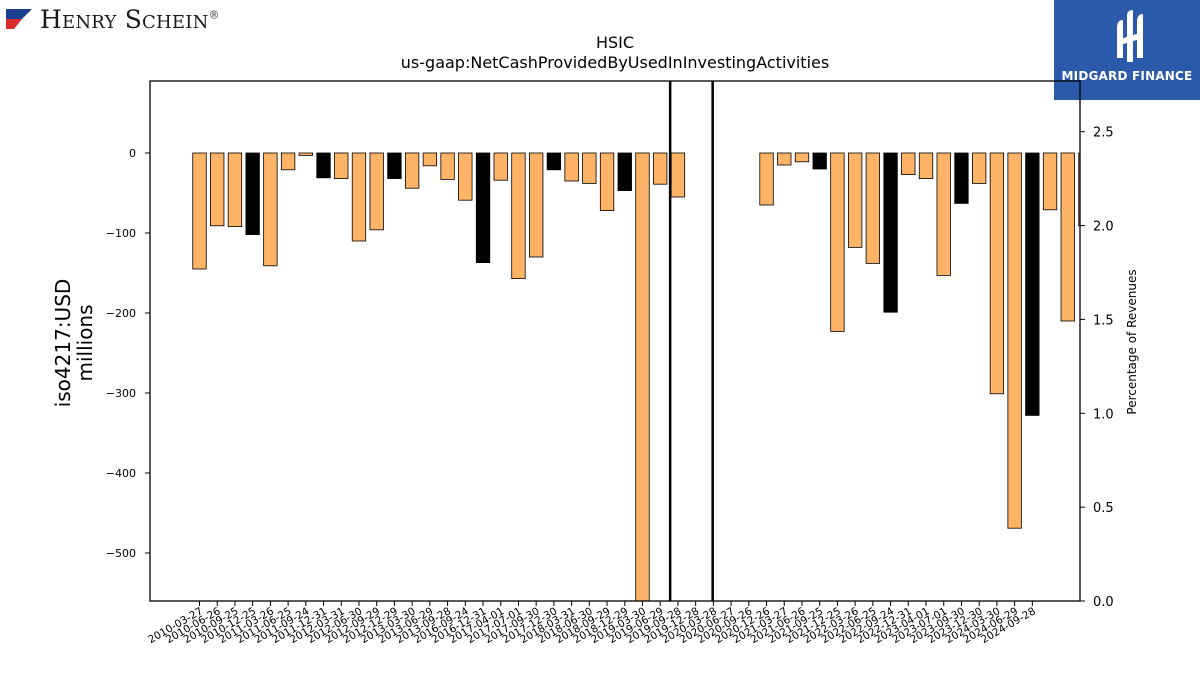  What do you see at coordinates (19, 19) in the screenshot?
I see `henry-schein-flag-icon` at bounding box center [19, 19].